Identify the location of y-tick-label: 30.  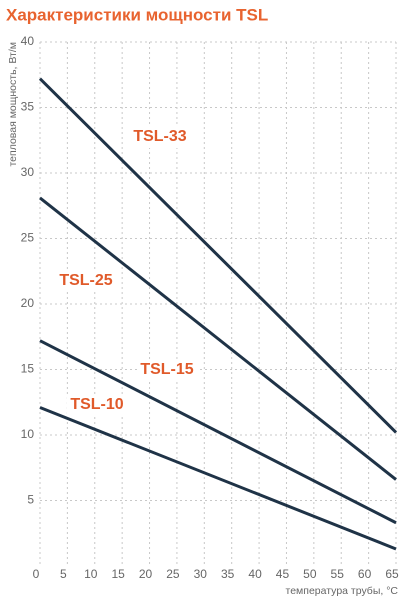
(28, 172).